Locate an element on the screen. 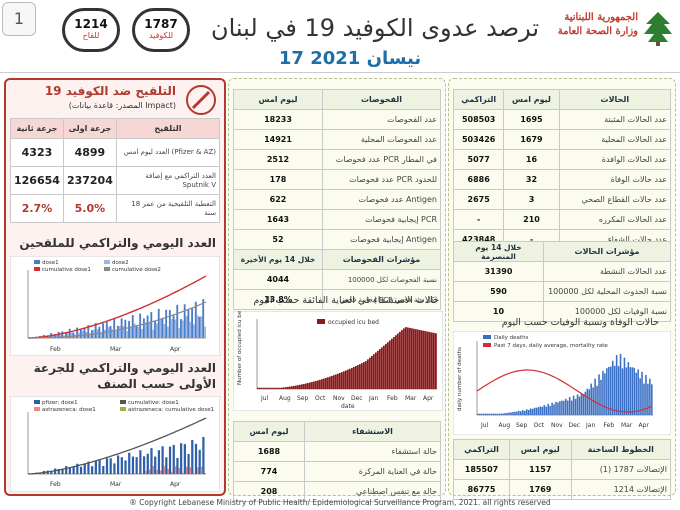 The height and width of the screenshot is (510, 680). table-row: 18233 عدد الفحوصات is located at coordinates (337, 119).